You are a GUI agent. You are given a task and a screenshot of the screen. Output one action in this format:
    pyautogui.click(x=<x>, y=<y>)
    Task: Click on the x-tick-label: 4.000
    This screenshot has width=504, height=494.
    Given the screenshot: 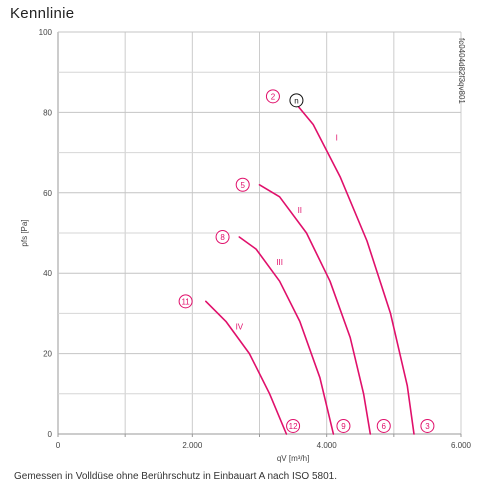 What is the action you would take?
    pyautogui.click(x=327, y=445)
    